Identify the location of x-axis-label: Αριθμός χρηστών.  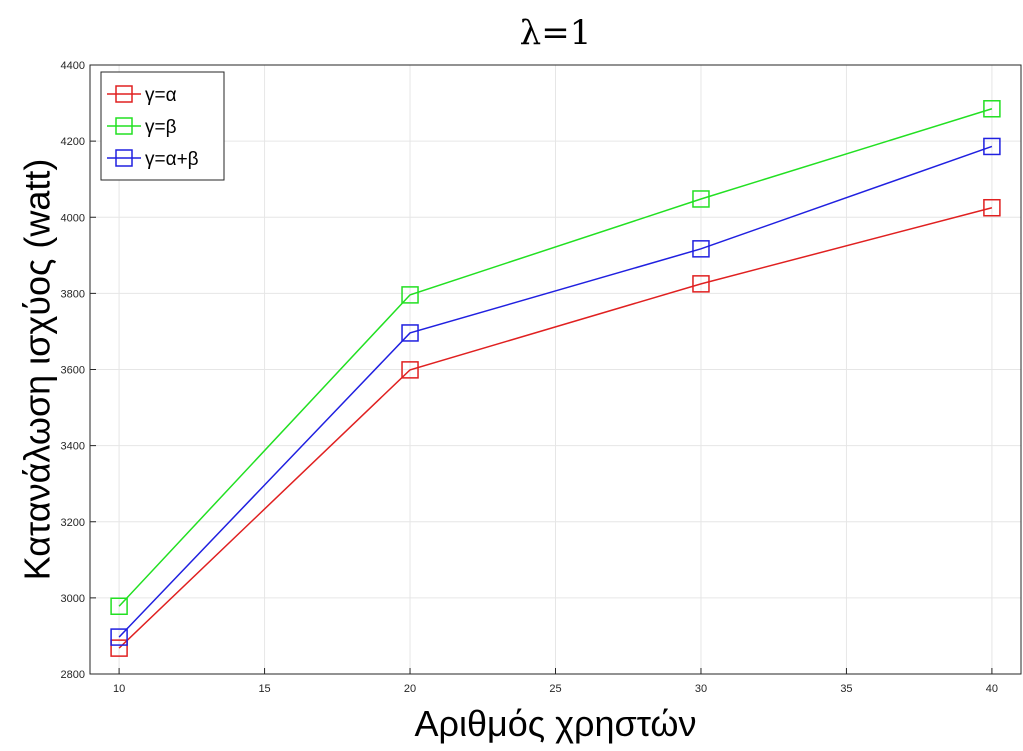
(555, 723).